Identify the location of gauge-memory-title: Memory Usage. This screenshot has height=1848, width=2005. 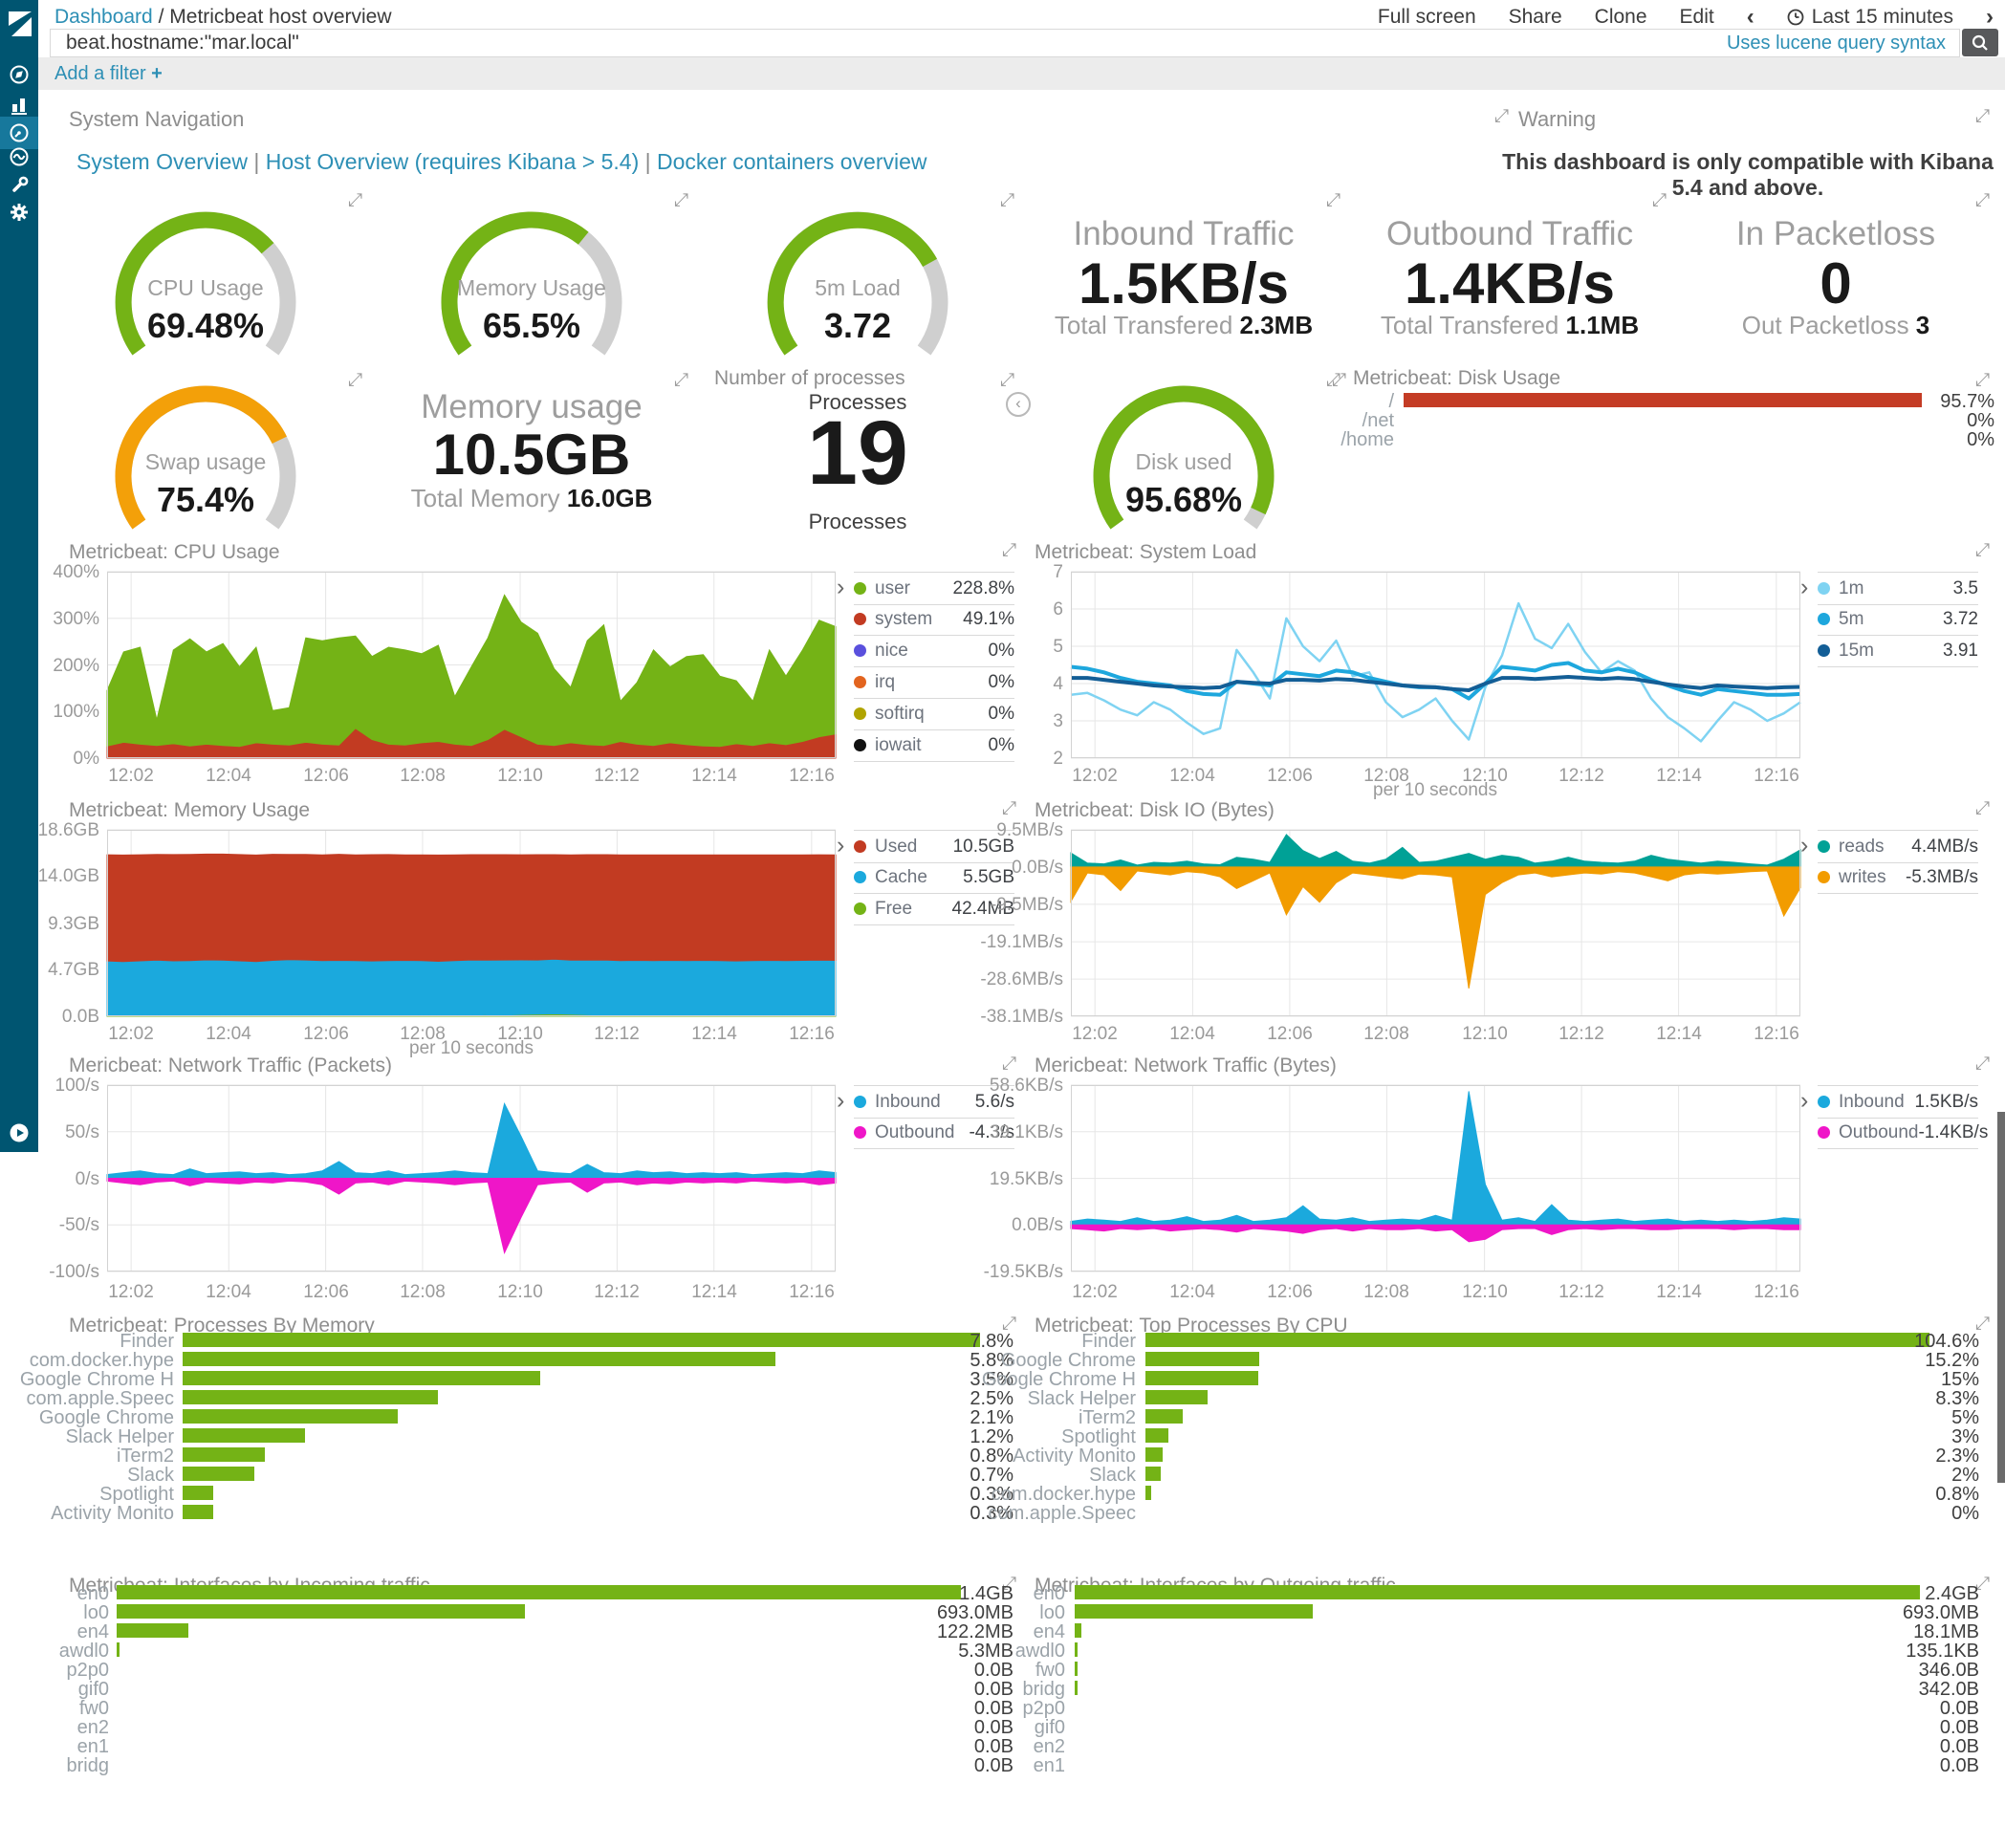
(531, 287).